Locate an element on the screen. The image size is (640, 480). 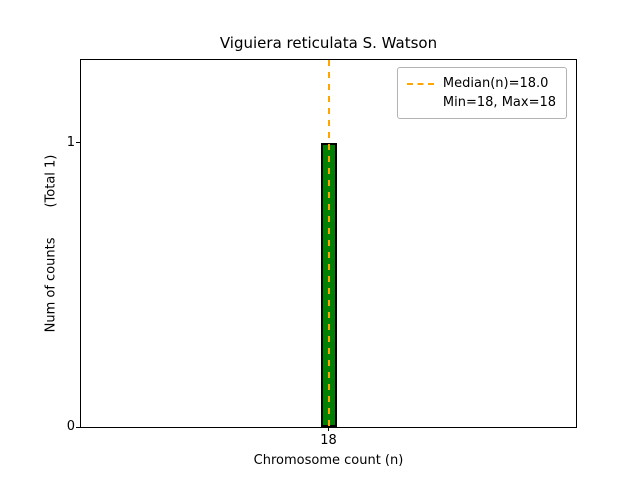
ytick-label: 0 is located at coordinates (70, 426).